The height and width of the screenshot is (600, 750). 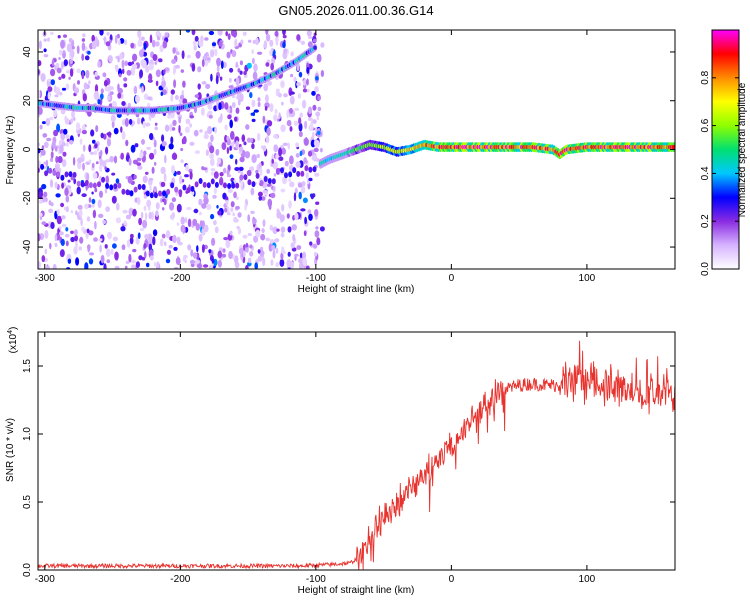 I want to click on spectrogram-signal-mark, so click(x=673, y=147).